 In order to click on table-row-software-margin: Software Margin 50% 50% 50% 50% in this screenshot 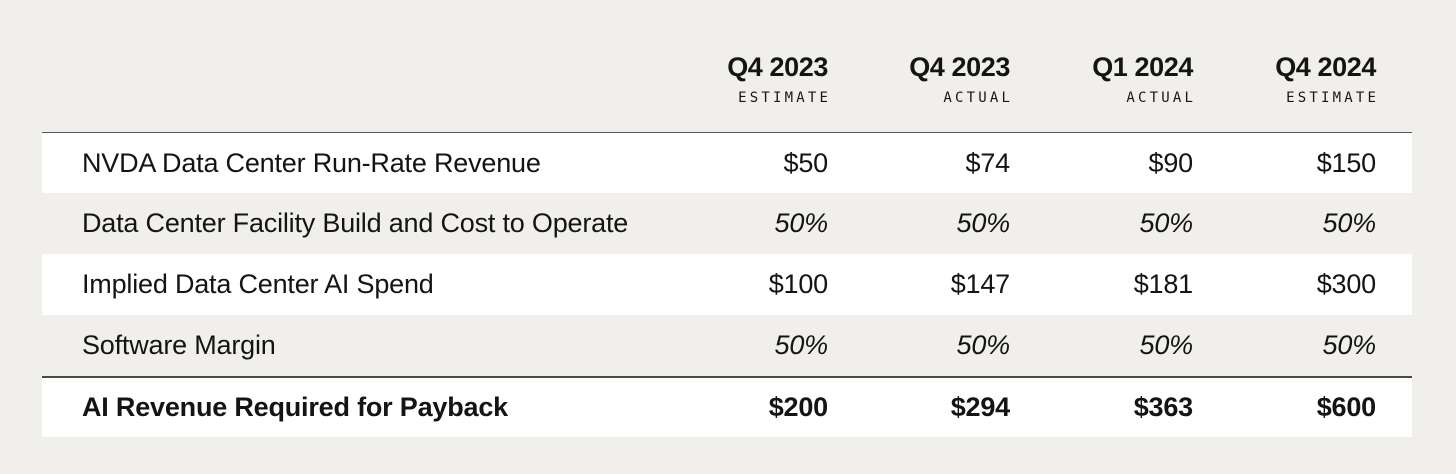, I will do `click(727, 345)`.